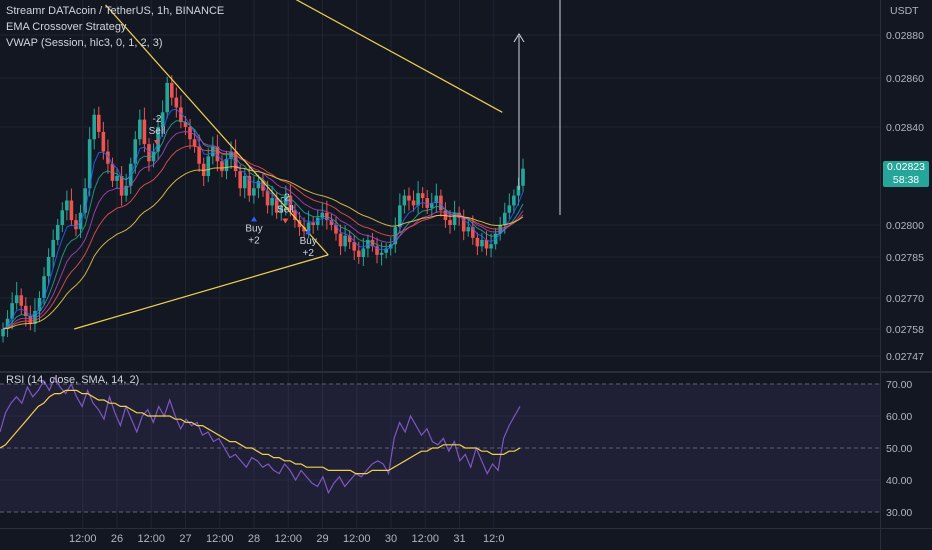  Describe the element at coordinates (322, 539) in the screenshot. I see `x-tick-label: 29` at that location.